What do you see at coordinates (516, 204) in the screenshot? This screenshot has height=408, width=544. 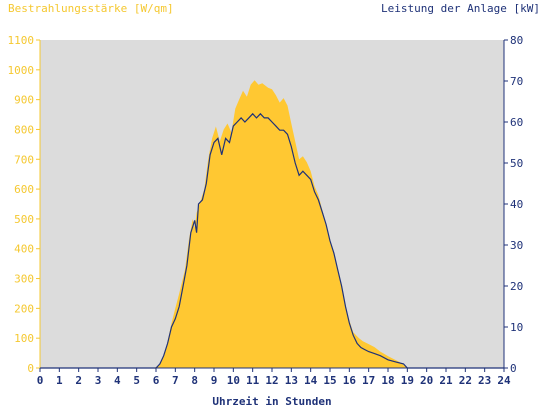 I see `right-tick-label: 40` at bounding box center [516, 204].